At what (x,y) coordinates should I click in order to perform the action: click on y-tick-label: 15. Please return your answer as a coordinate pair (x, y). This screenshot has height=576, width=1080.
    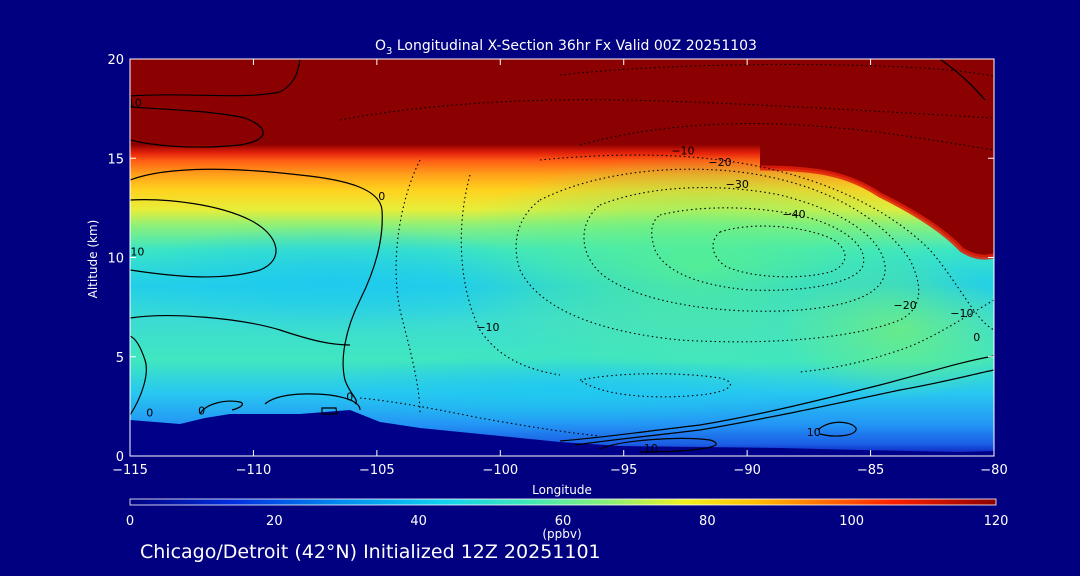
    Looking at the image, I should click on (115, 159).